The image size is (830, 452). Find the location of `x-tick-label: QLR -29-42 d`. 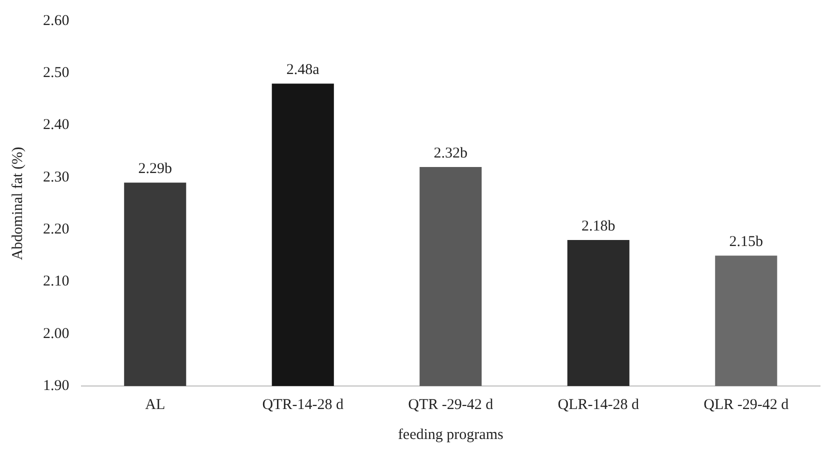

x-tick-label: QLR -29-42 d is located at coordinates (747, 404).